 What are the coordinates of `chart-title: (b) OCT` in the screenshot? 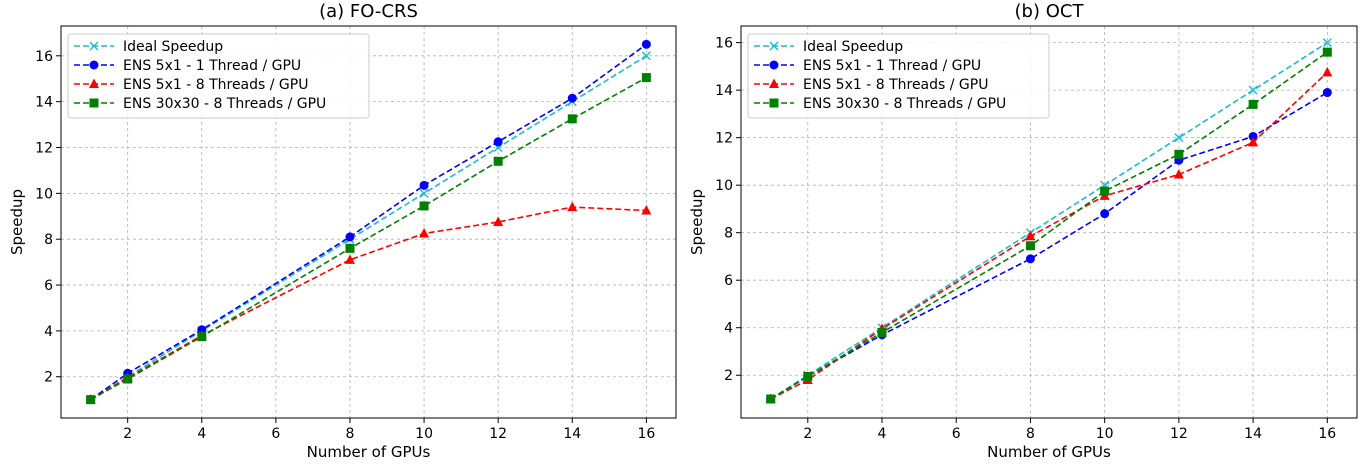 It's located at (1050, 11).